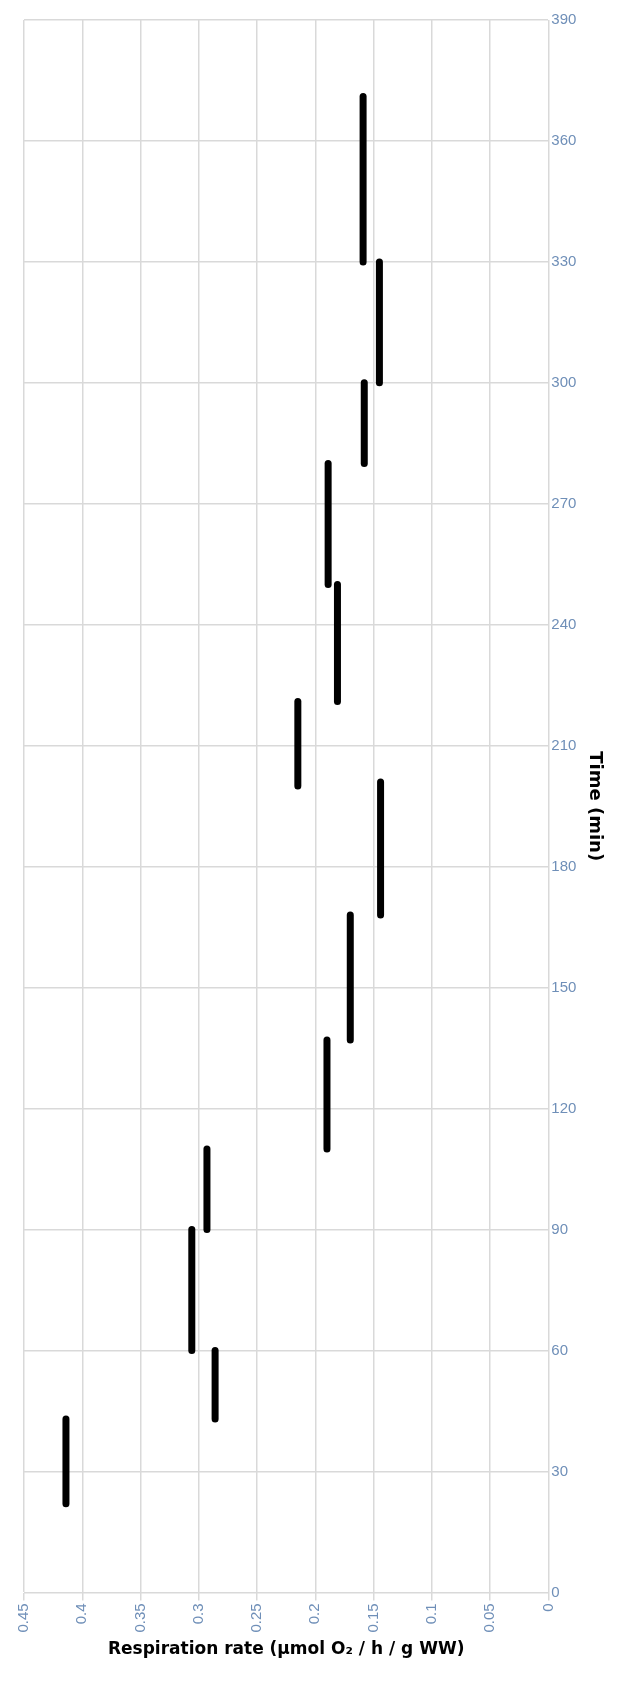  What do you see at coordinates (564, 502) in the screenshot?
I see `y-tick-label: 270` at bounding box center [564, 502].